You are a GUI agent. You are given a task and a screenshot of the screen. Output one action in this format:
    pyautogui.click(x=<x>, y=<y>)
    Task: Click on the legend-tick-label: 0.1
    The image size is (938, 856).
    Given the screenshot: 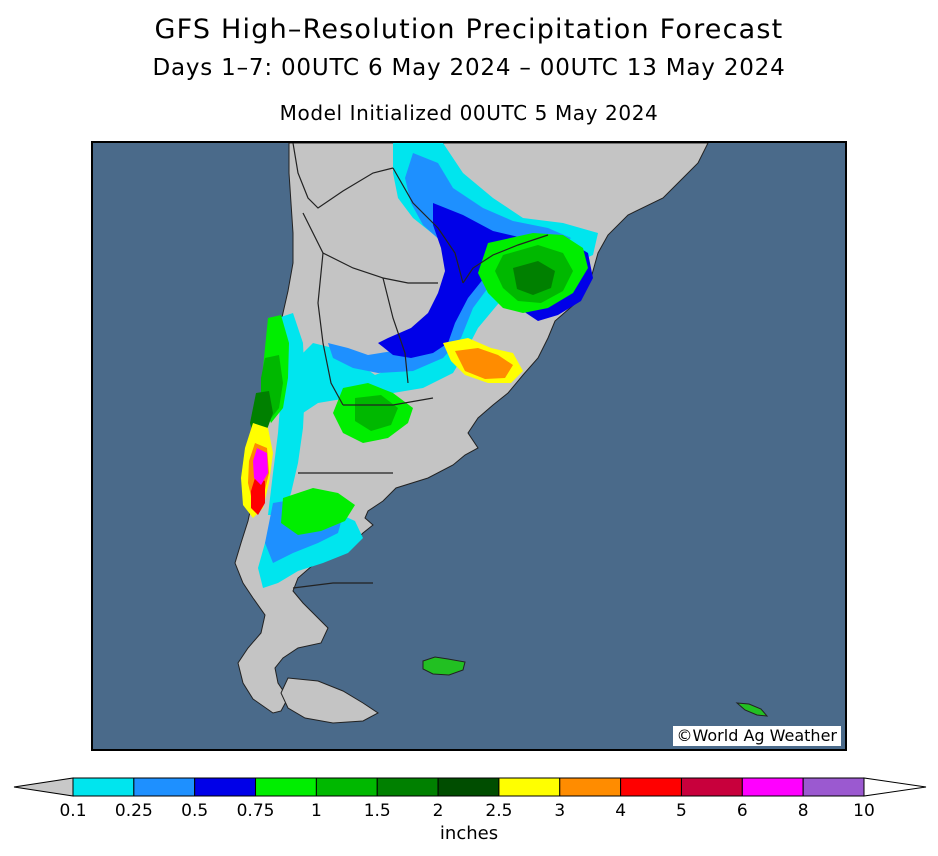 What is the action you would take?
    pyautogui.click(x=72, y=811)
    